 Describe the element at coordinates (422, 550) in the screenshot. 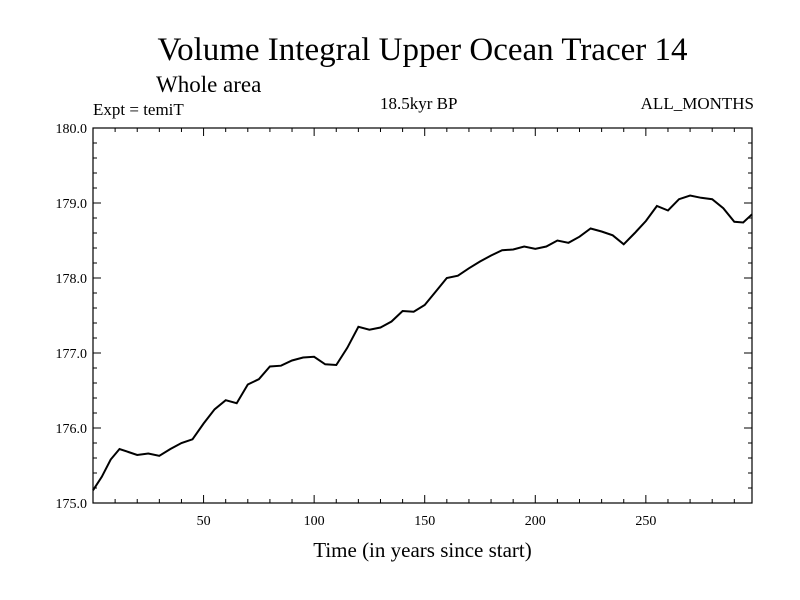

I see `x-axis-label: Time (in years since start)` at that location.